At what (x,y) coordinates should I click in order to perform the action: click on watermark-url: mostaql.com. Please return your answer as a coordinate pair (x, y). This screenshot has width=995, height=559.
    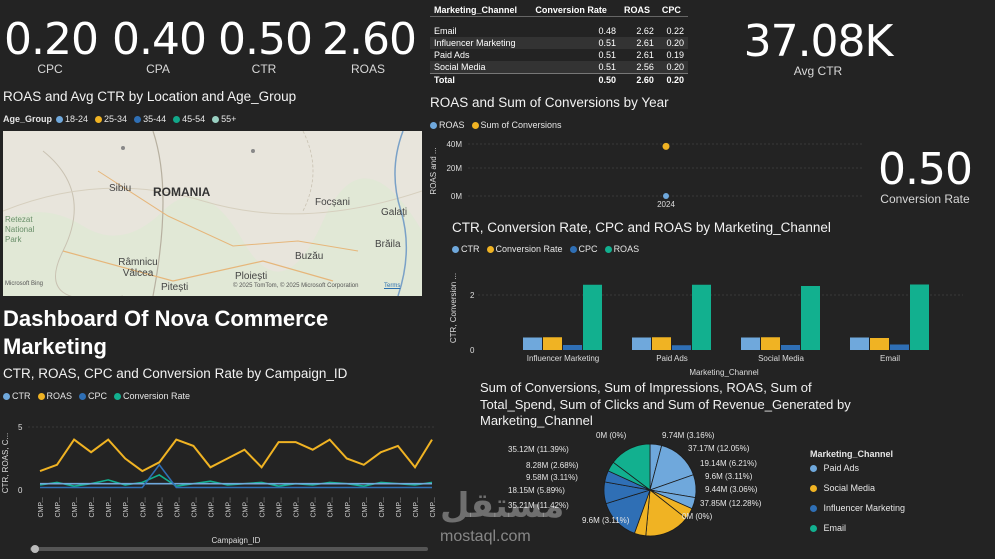
    Looking at the image, I should click on (485, 536).